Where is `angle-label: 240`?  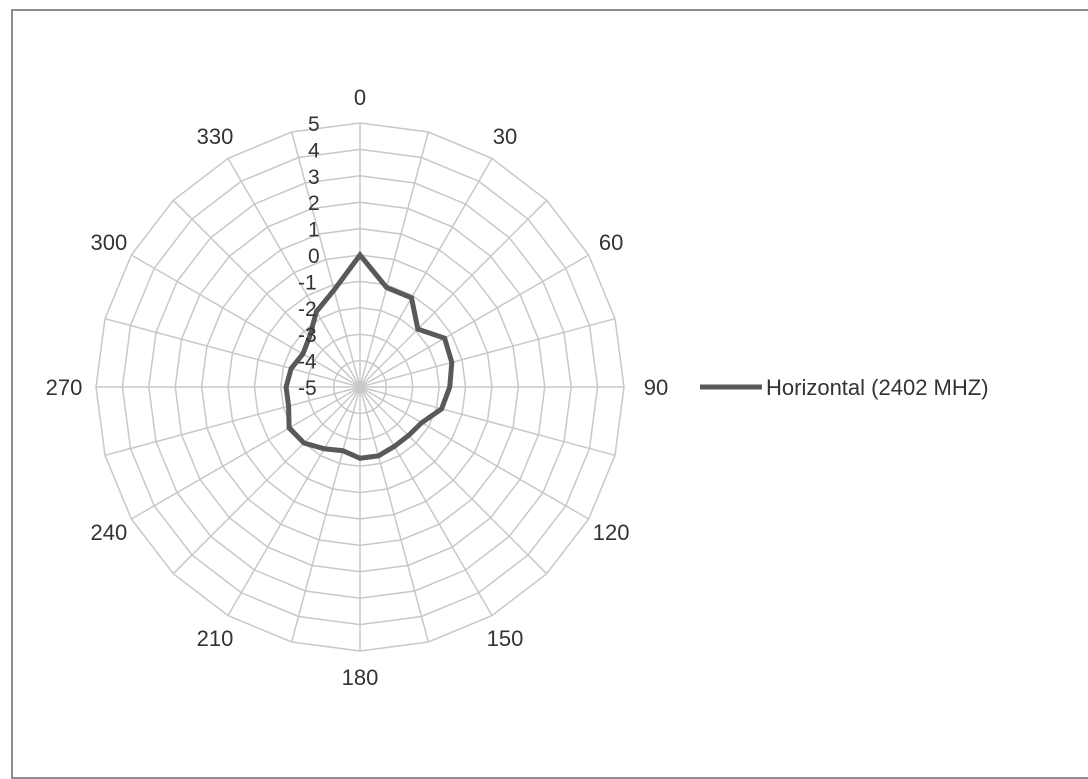 angle-label: 240 is located at coordinates (109, 532).